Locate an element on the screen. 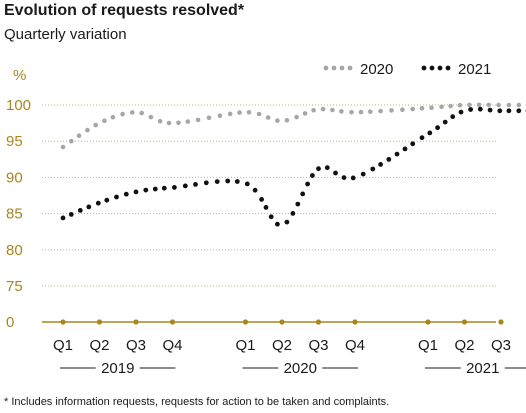 This screenshot has width=526, height=413. y-tick-label: 0 is located at coordinates (10, 322).